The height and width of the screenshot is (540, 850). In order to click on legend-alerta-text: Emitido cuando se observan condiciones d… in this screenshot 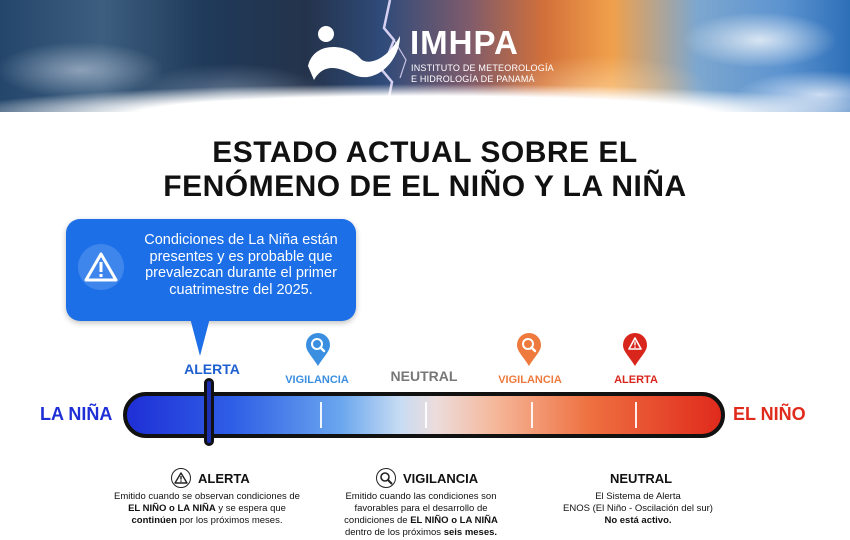, I will do `click(207, 509)`.